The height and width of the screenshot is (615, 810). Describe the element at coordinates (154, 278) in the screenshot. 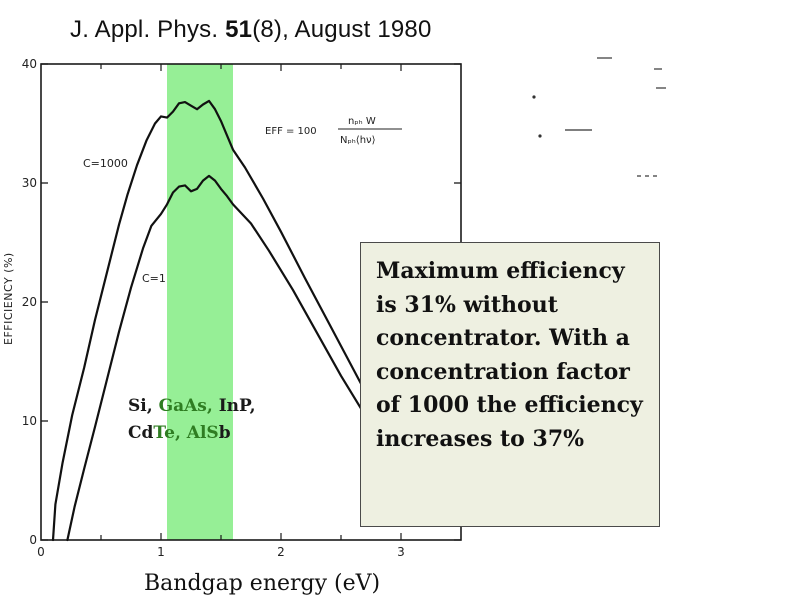

I see `label-c-1: C=1` at that location.